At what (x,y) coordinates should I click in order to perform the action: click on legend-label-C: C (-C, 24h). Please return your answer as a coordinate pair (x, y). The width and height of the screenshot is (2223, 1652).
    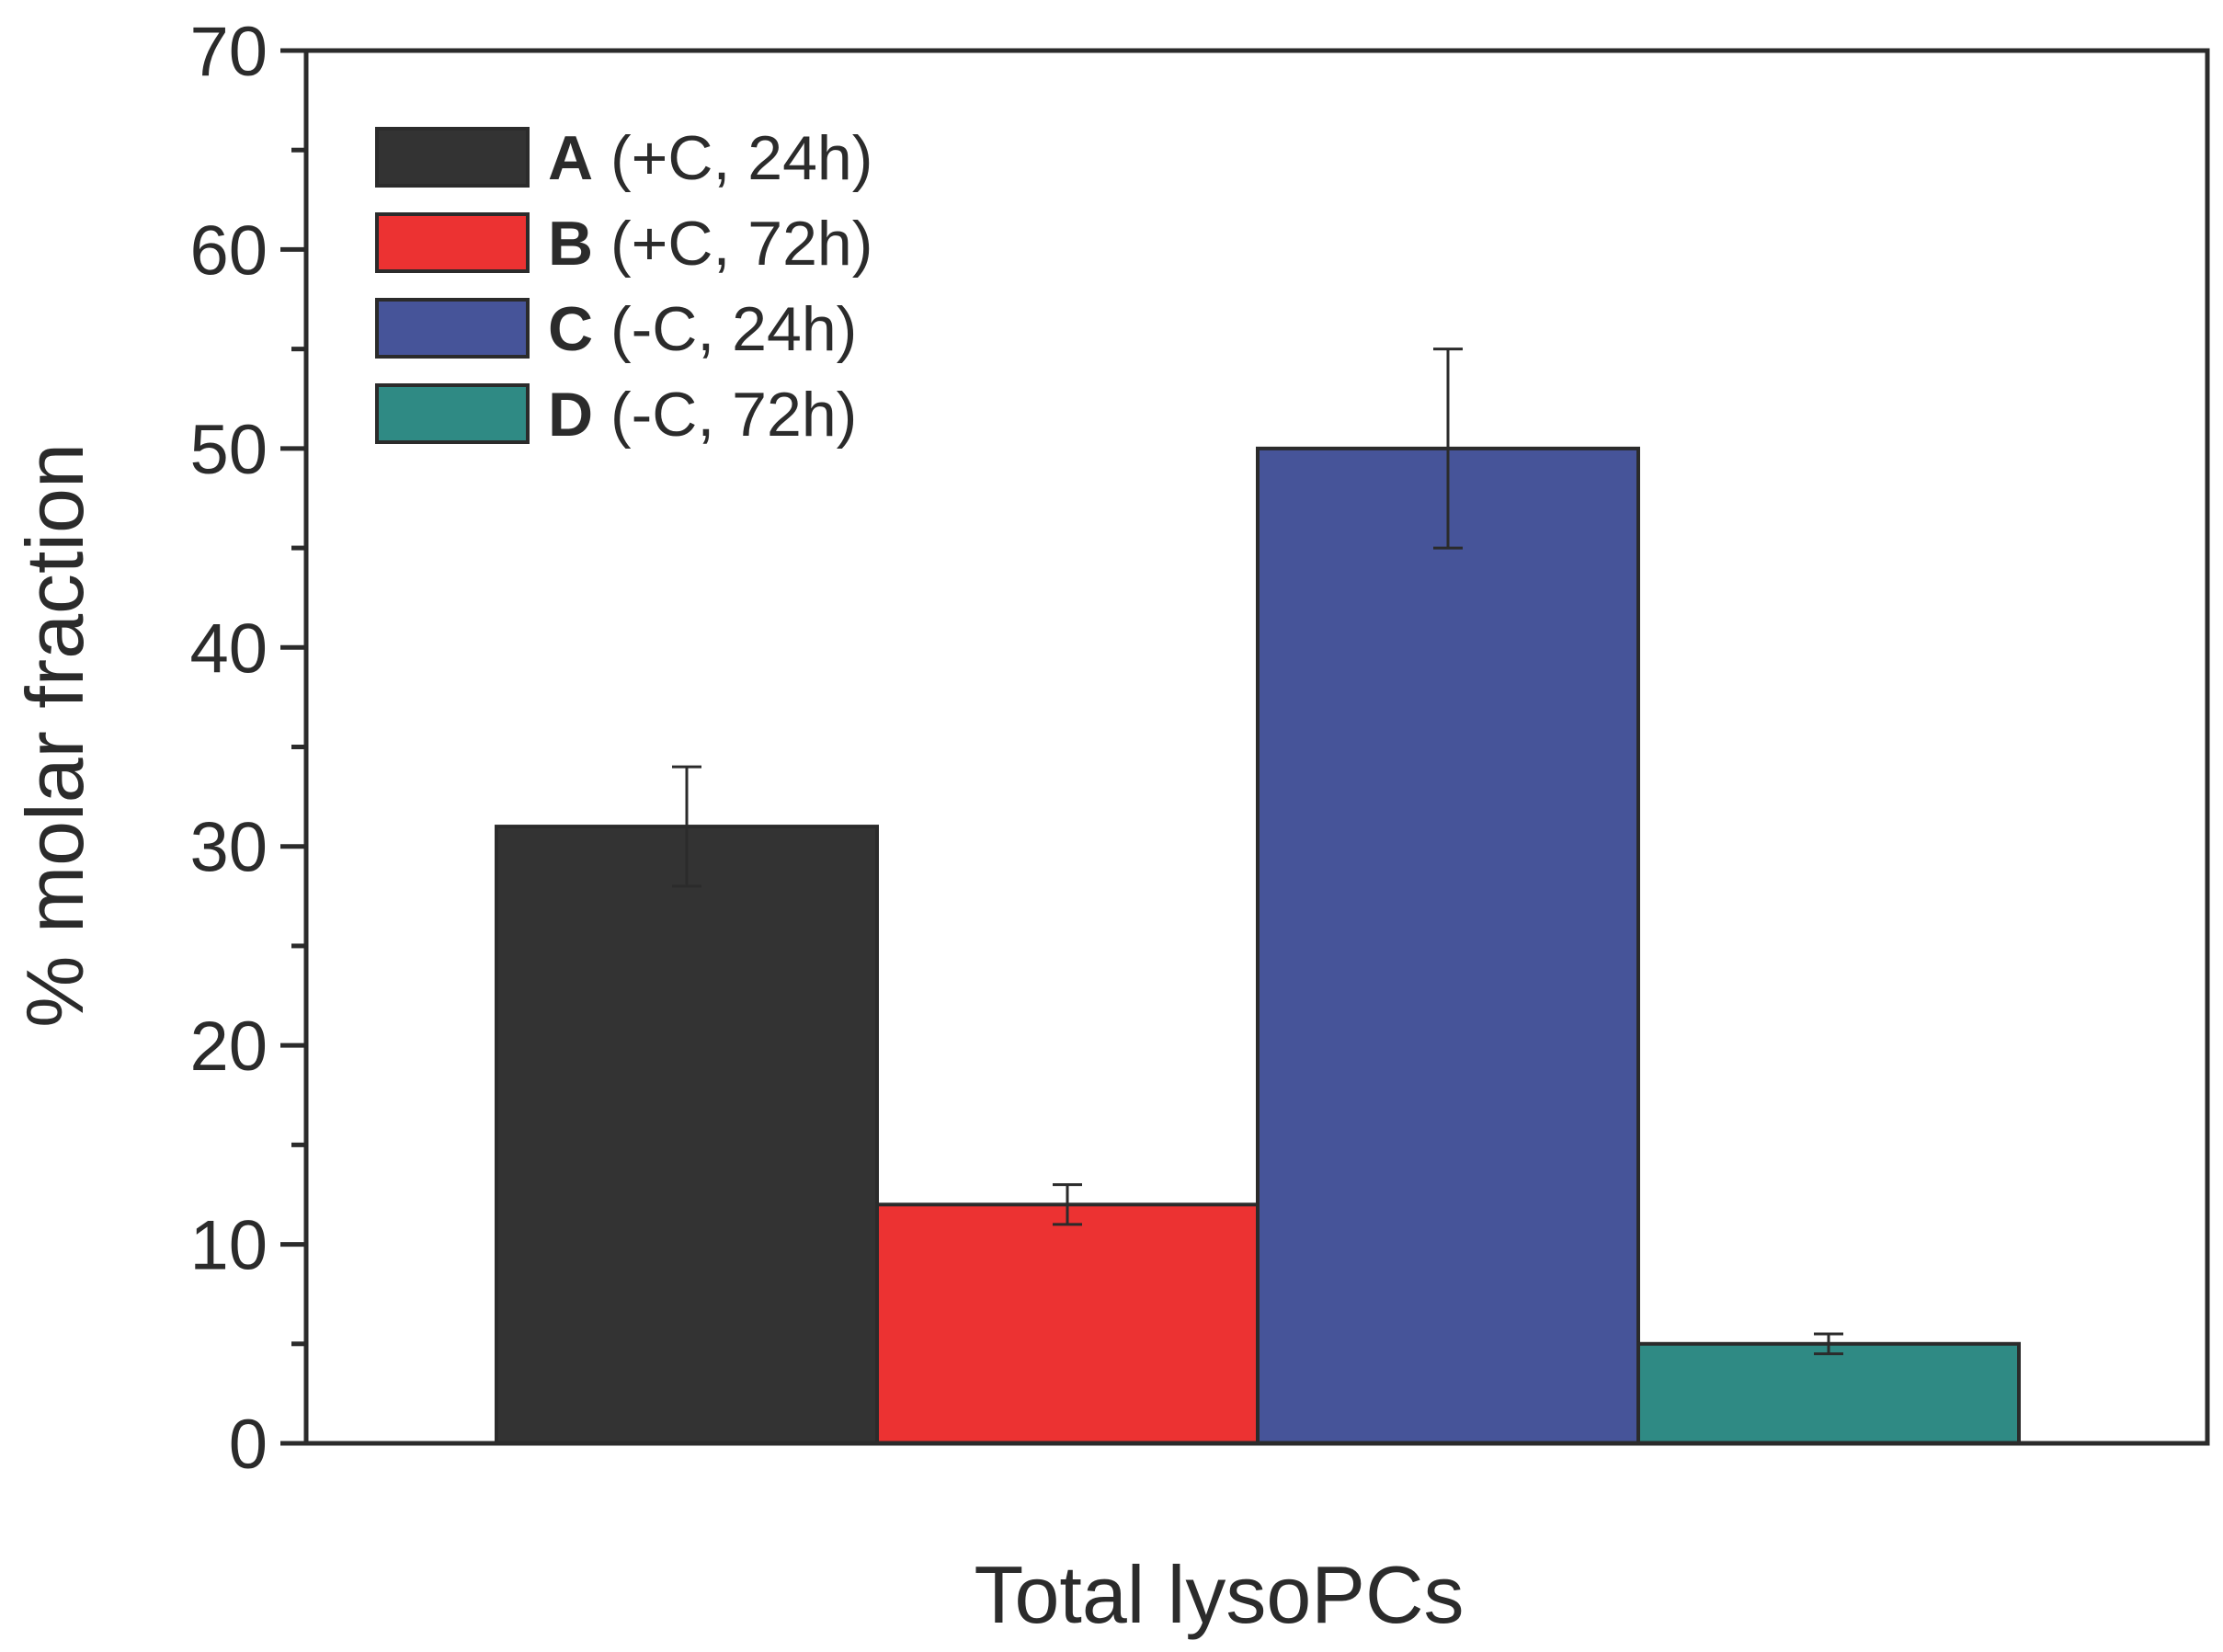
    Looking at the image, I should click on (702, 329).